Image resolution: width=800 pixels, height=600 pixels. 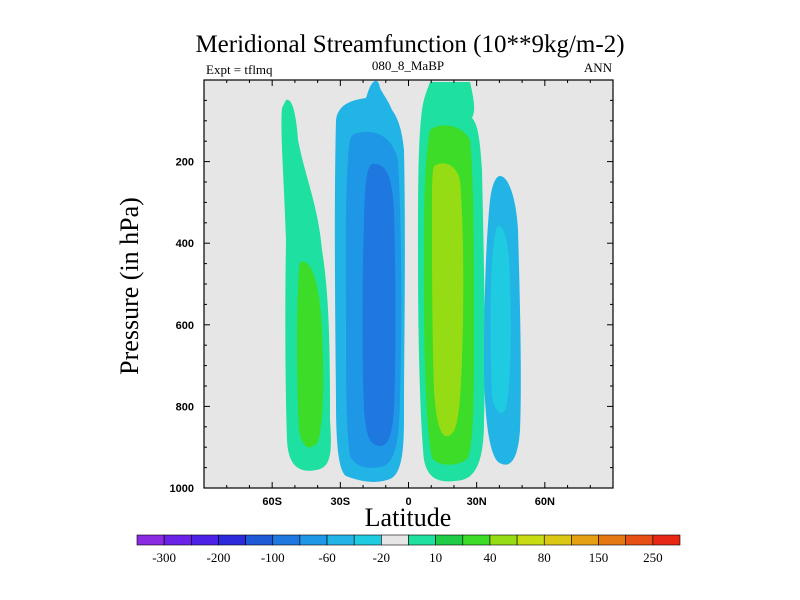 What do you see at coordinates (185, 407) in the screenshot?
I see `y-tick-label: 800` at bounding box center [185, 407].